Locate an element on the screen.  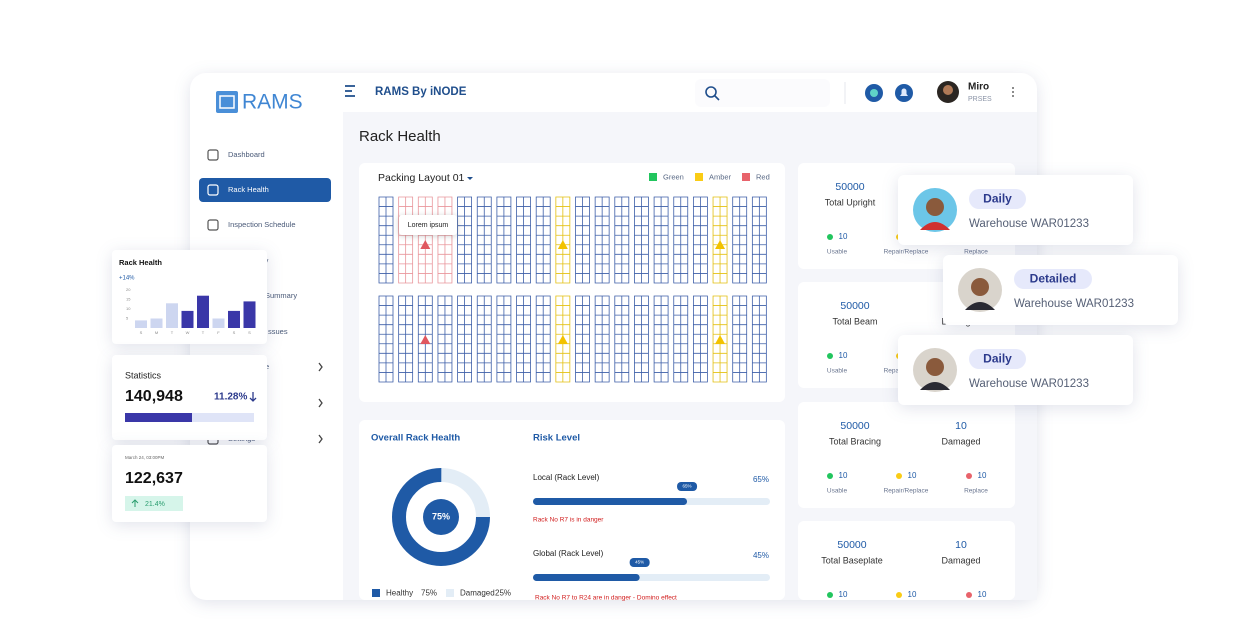
search-icon is located at coordinates (711, 92).